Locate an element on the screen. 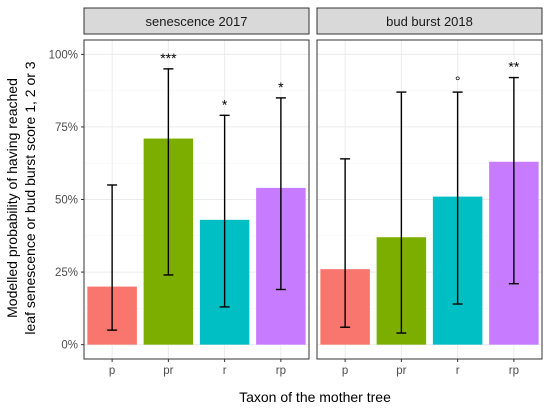  y-tick-label: 0% is located at coordinates (69, 346).